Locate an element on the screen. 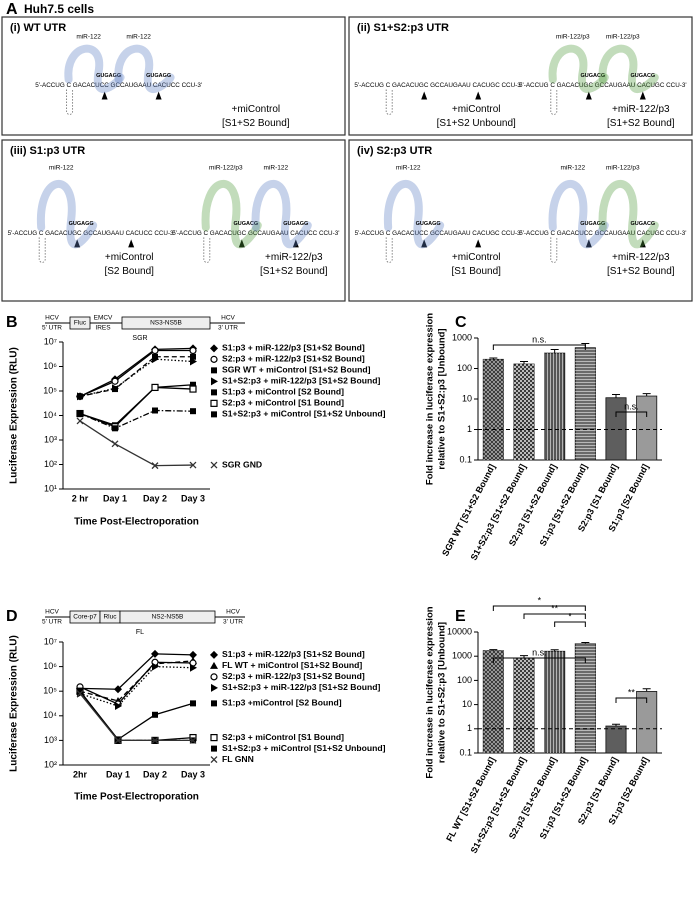 The image size is (694, 902). binding-state: [S2 Bound] is located at coordinates (129, 271).